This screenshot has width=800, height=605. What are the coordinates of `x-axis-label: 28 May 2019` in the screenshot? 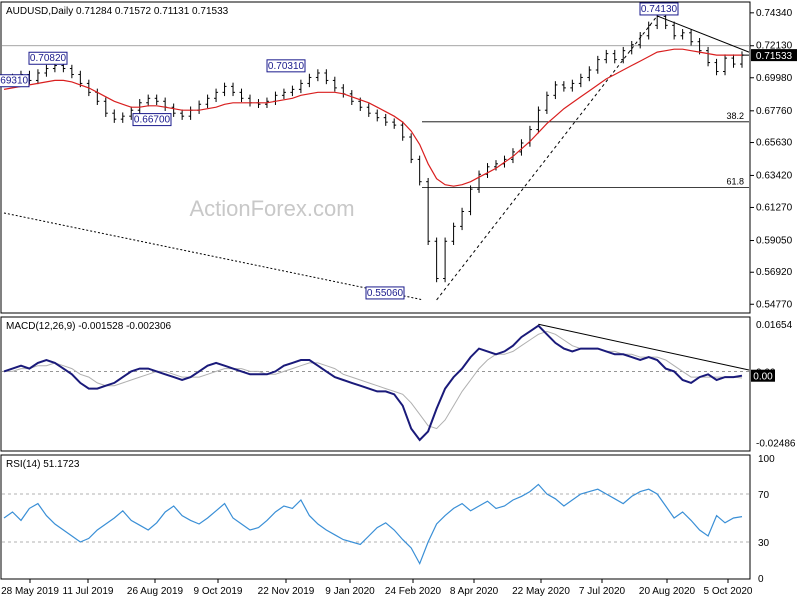 It's located at (30, 591).